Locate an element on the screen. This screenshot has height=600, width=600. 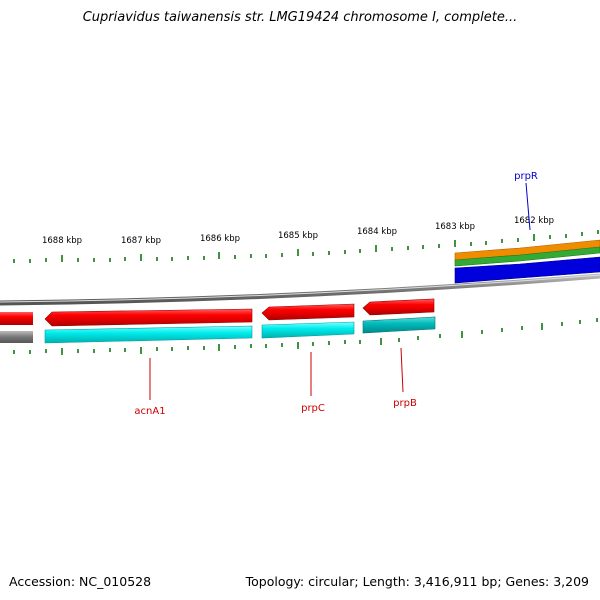
kbp-label: 1687 kbp is located at coordinates (141, 241).